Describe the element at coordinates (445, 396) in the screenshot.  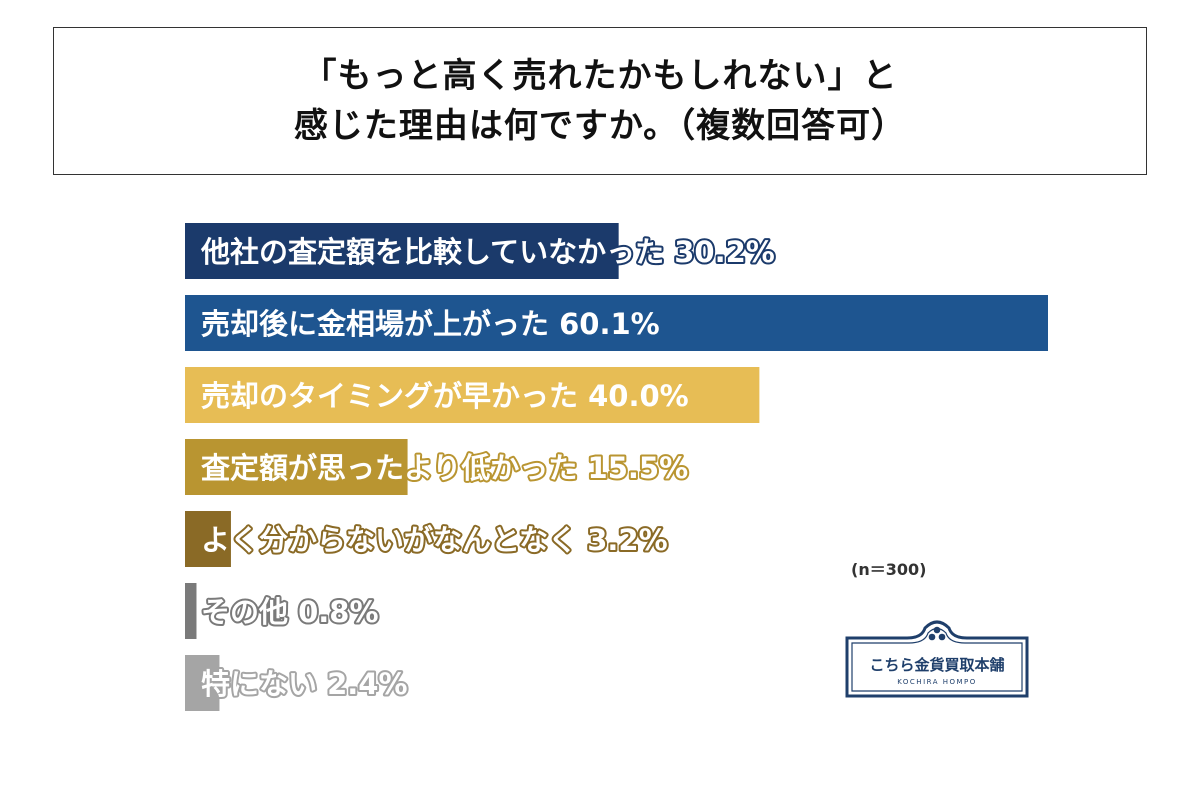
I see `bar-label-3: 売却のタイミングが早かった 40.0%` at that location.